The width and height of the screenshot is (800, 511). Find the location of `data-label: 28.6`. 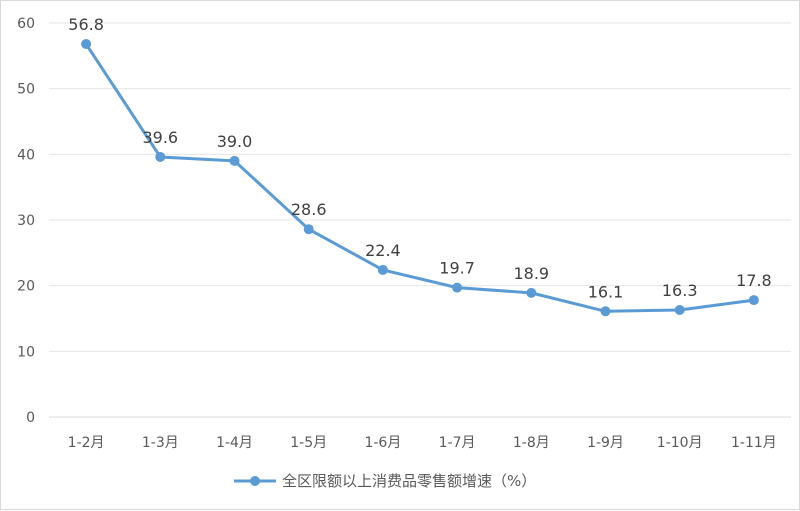

data-label: 28.6 is located at coordinates (309, 209).